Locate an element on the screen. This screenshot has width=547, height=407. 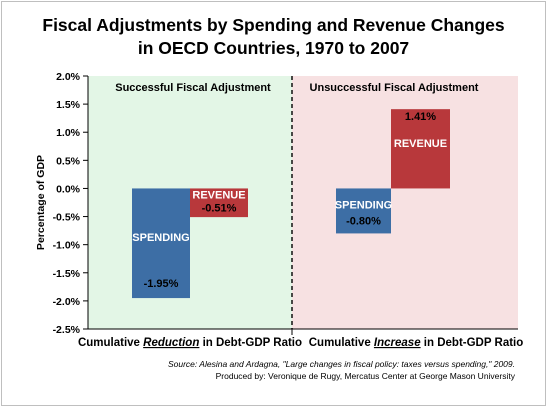
y-tick-label: 1.5% is located at coordinates (68, 105).